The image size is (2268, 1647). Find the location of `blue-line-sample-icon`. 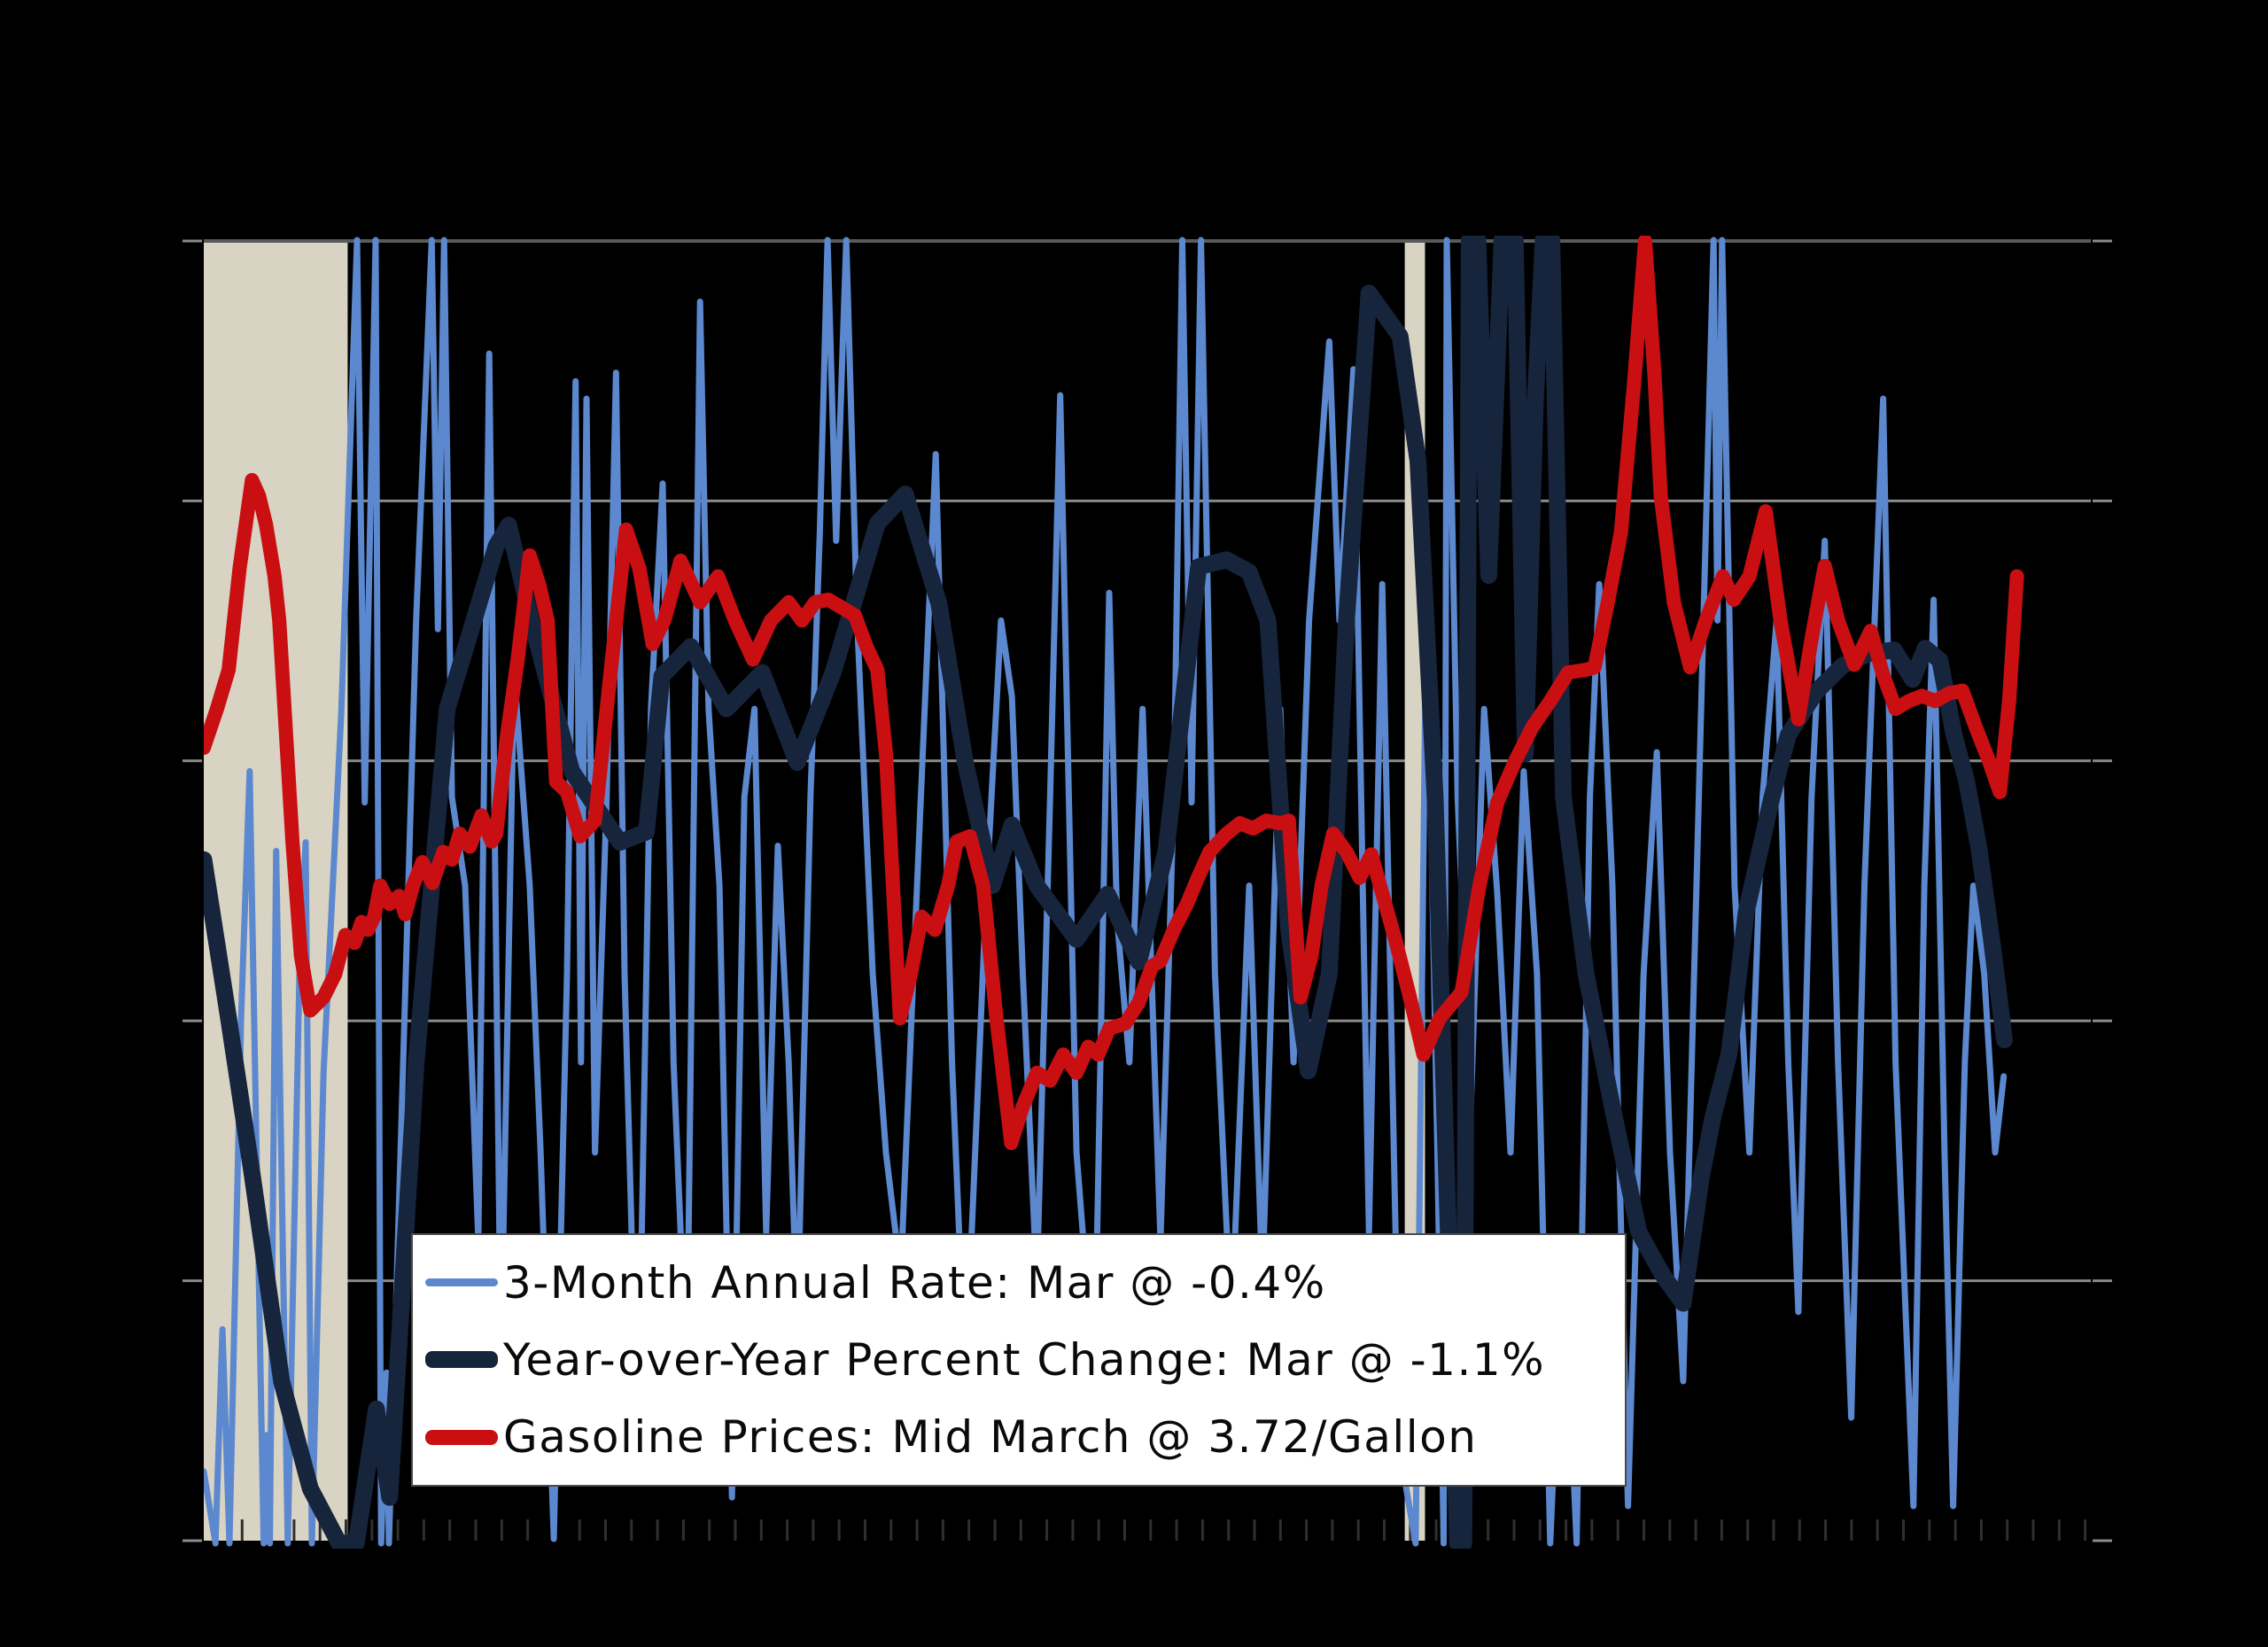

blue-line-sample-icon is located at coordinates (461, 1282).